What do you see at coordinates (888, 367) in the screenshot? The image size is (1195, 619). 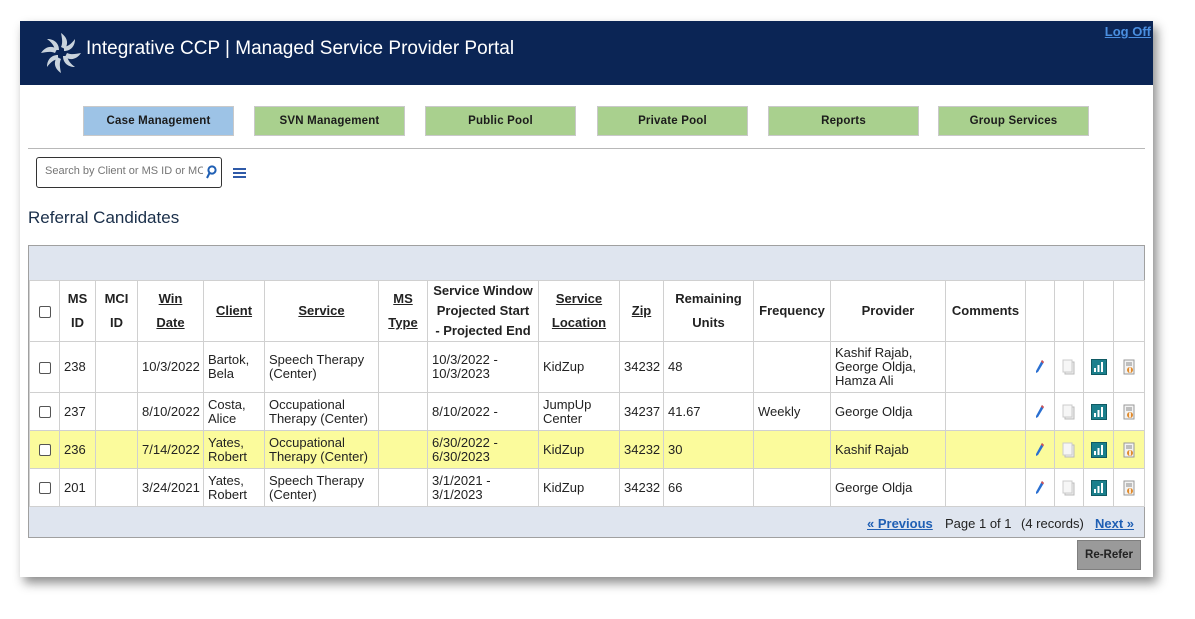 I see `provider-cell: Kashif Rajab, George Oldja, Hamza Ali` at bounding box center [888, 367].